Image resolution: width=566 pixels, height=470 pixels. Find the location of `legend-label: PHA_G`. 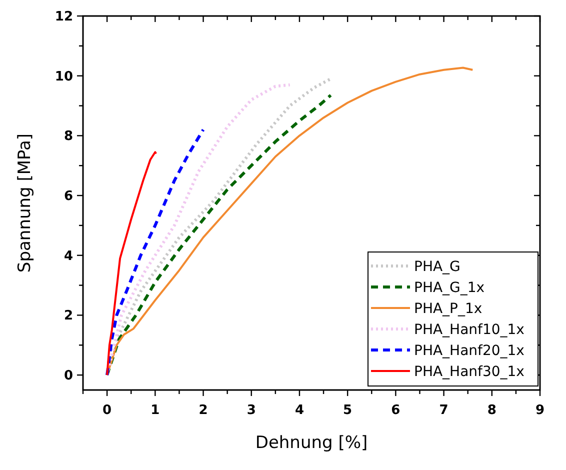

legend-label: PHA_G is located at coordinates (437, 267).